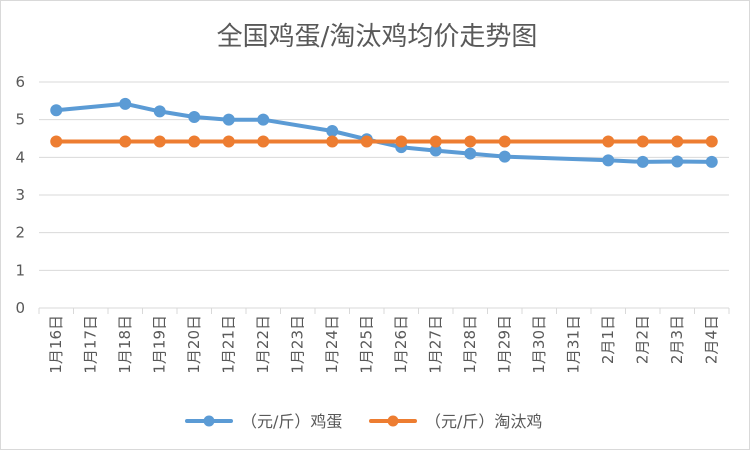 This screenshot has height=455, width=752. I want to click on legend-label-1: （元/斤）淘汰鸡, so click(483, 421).